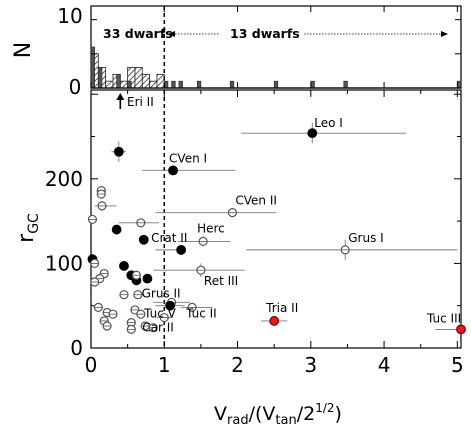 The height and width of the screenshot is (431, 471). What do you see at coordinates (75, 87) in the screenshot?
I see `hist-ytick-label: 0` at bounding box center [75, 87].